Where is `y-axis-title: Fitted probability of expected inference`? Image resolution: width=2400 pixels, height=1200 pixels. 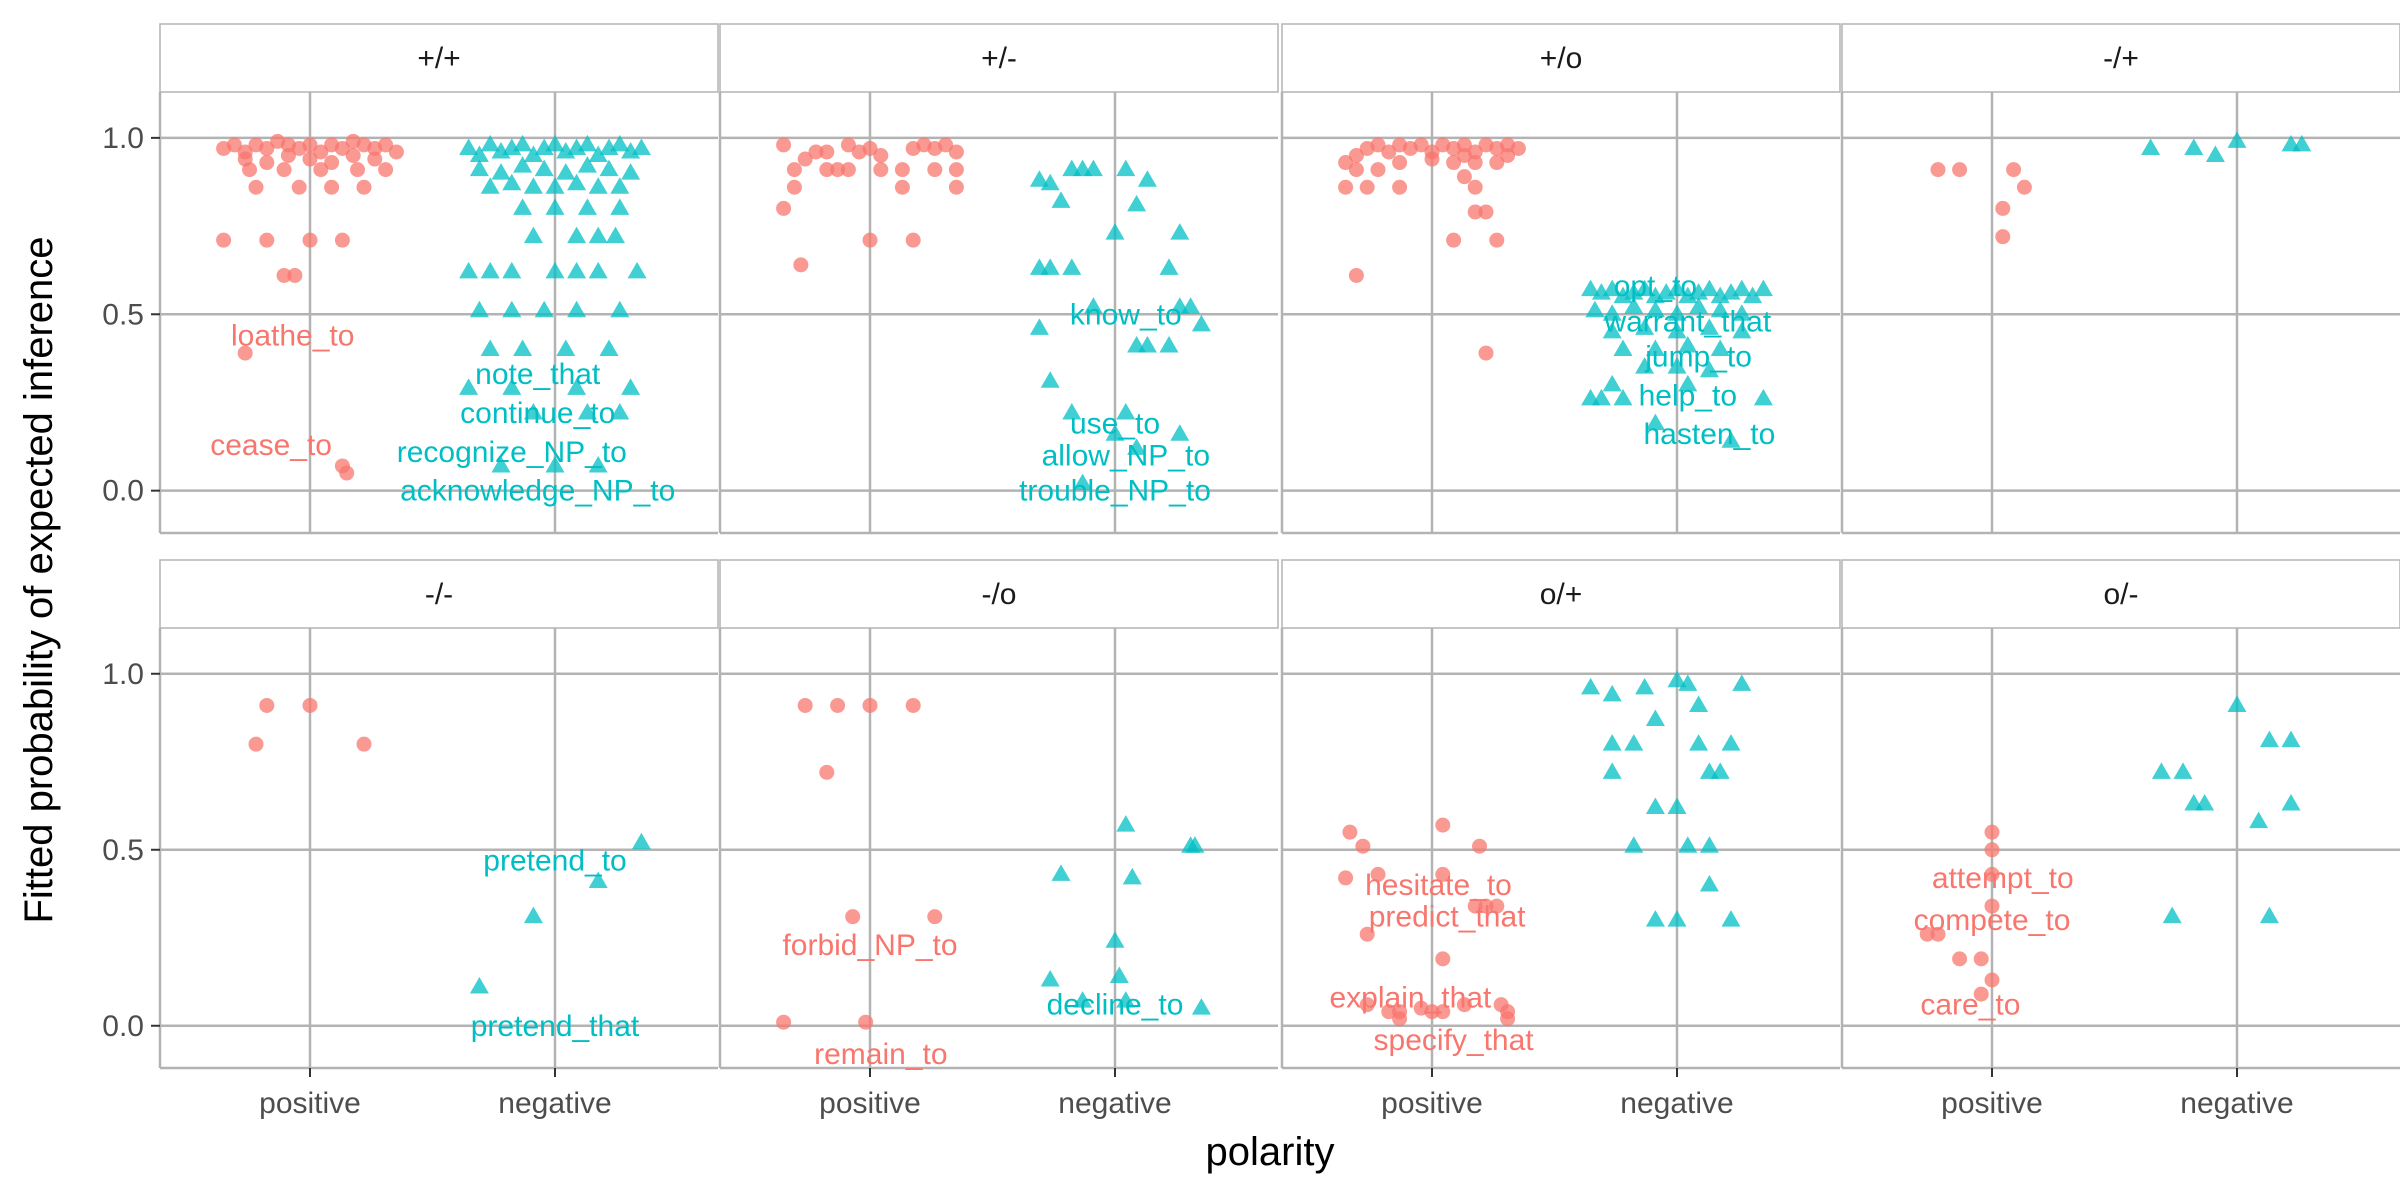 y-axis-title: Fitted probability of expected inference is located at coordinates (39, 579).